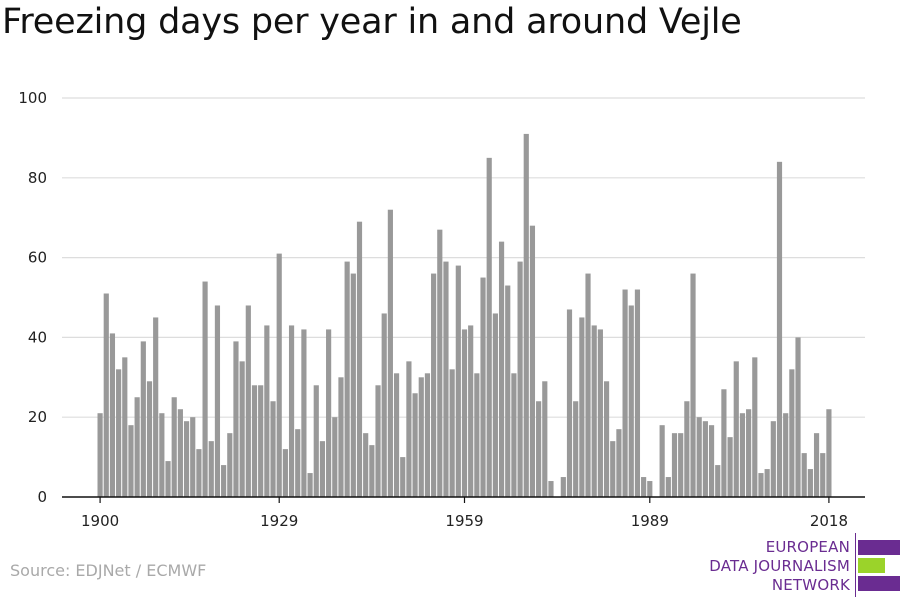  What do you see at coordinates (37, 178) in the screenshot?
I see `y-tick-label-80: 80` at bounding box center [37, 178].